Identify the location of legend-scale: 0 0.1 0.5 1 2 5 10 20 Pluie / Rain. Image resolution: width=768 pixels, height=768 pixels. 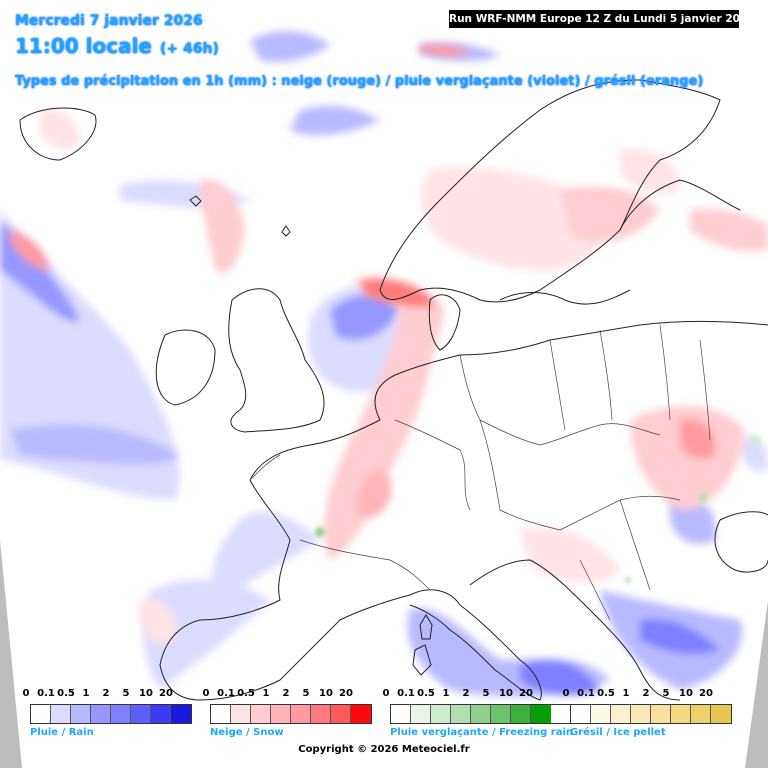
(107, 715).